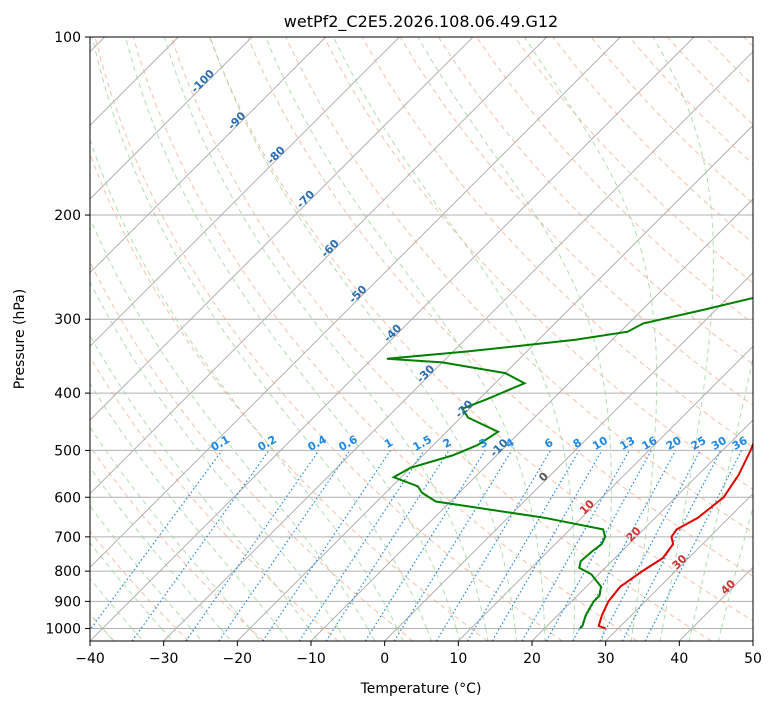 The image size is (775, 708). I want to click on y-tick-label: 800, so click(67, 572).